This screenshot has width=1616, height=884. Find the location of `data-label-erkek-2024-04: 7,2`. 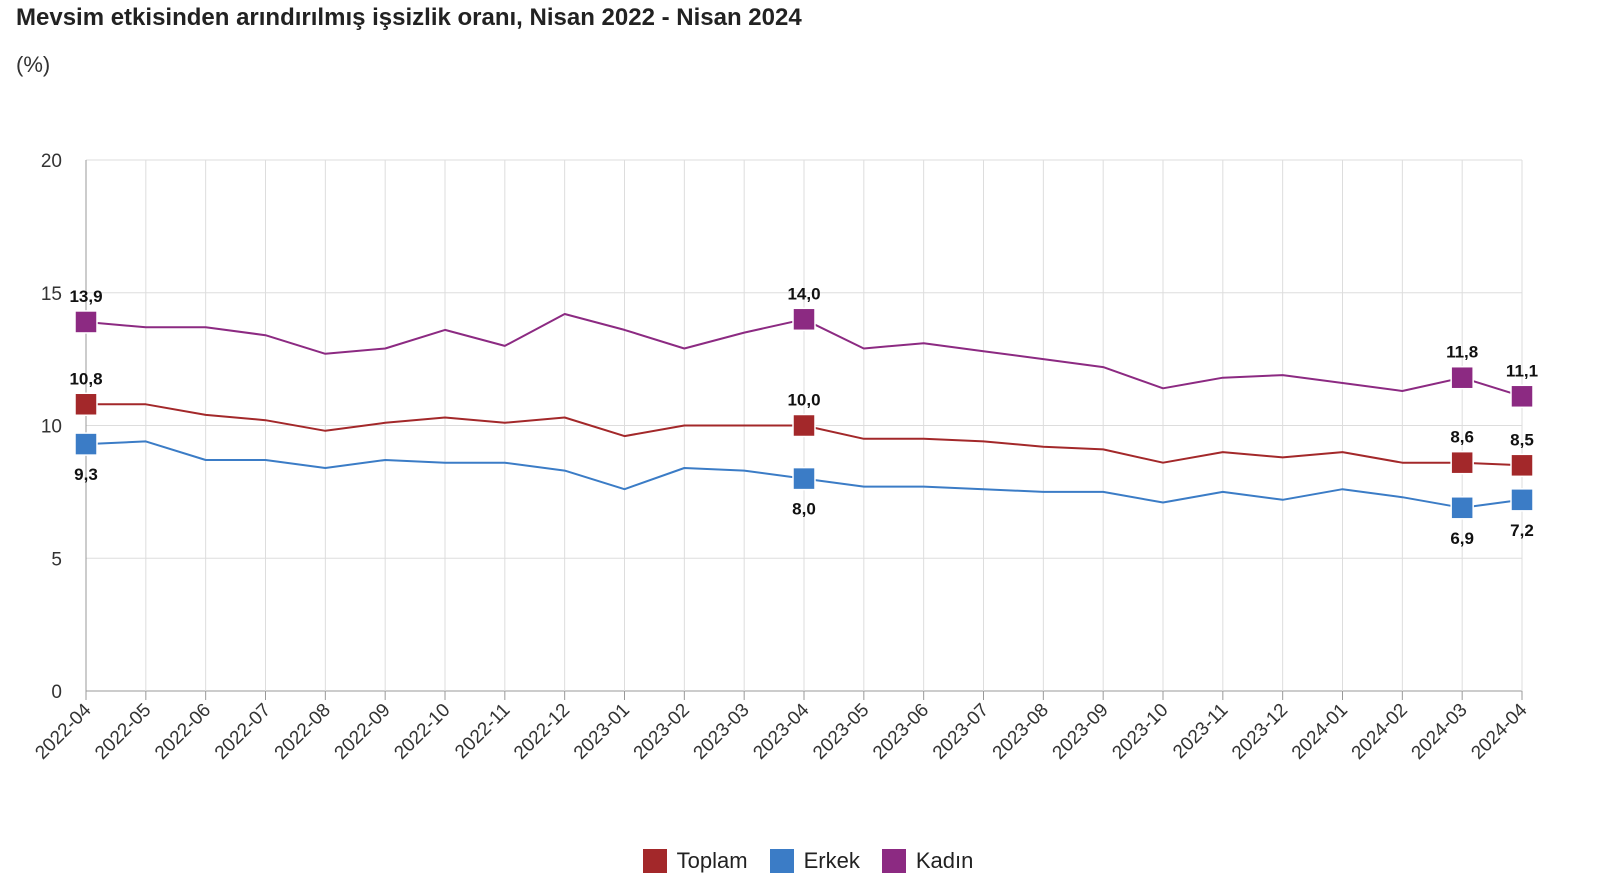

data-label-erkek-2024-04: 7,2 is located at coordinates (1522, 530).